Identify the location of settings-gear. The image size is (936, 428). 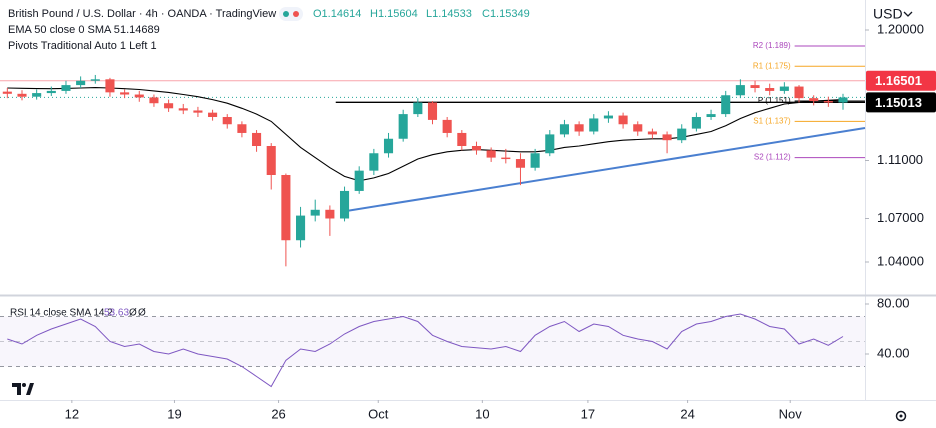
(901, 416).